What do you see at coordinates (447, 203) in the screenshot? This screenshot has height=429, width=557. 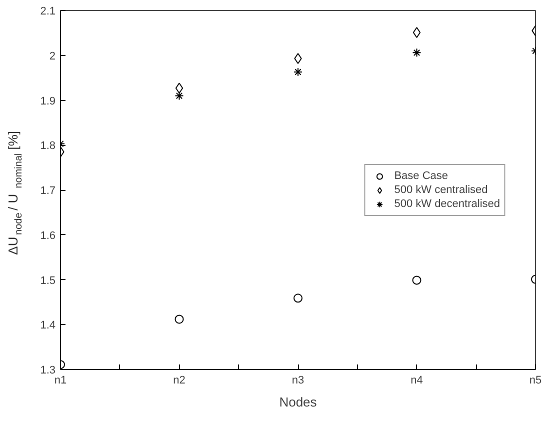 I see `legend-label: 500 kW decentralised` at bounding box center [447, 203].